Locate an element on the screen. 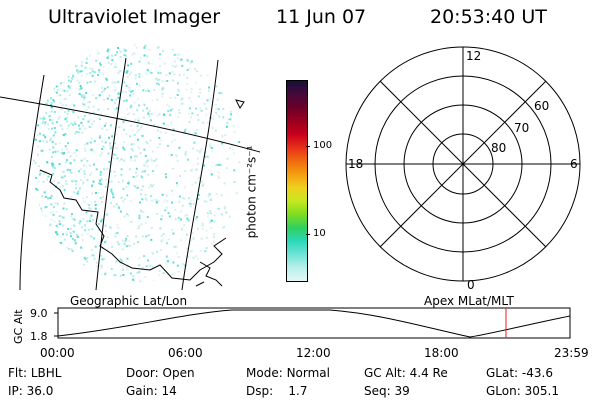  altitude-ylabel: GC Alt is located at coordinates (18, 326).